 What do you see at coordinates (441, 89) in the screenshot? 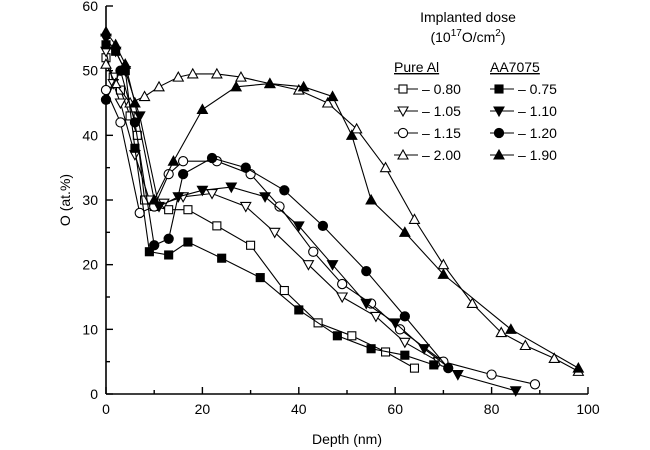
I see `legend-label: – 0.80` at bounding box center [441, 89].